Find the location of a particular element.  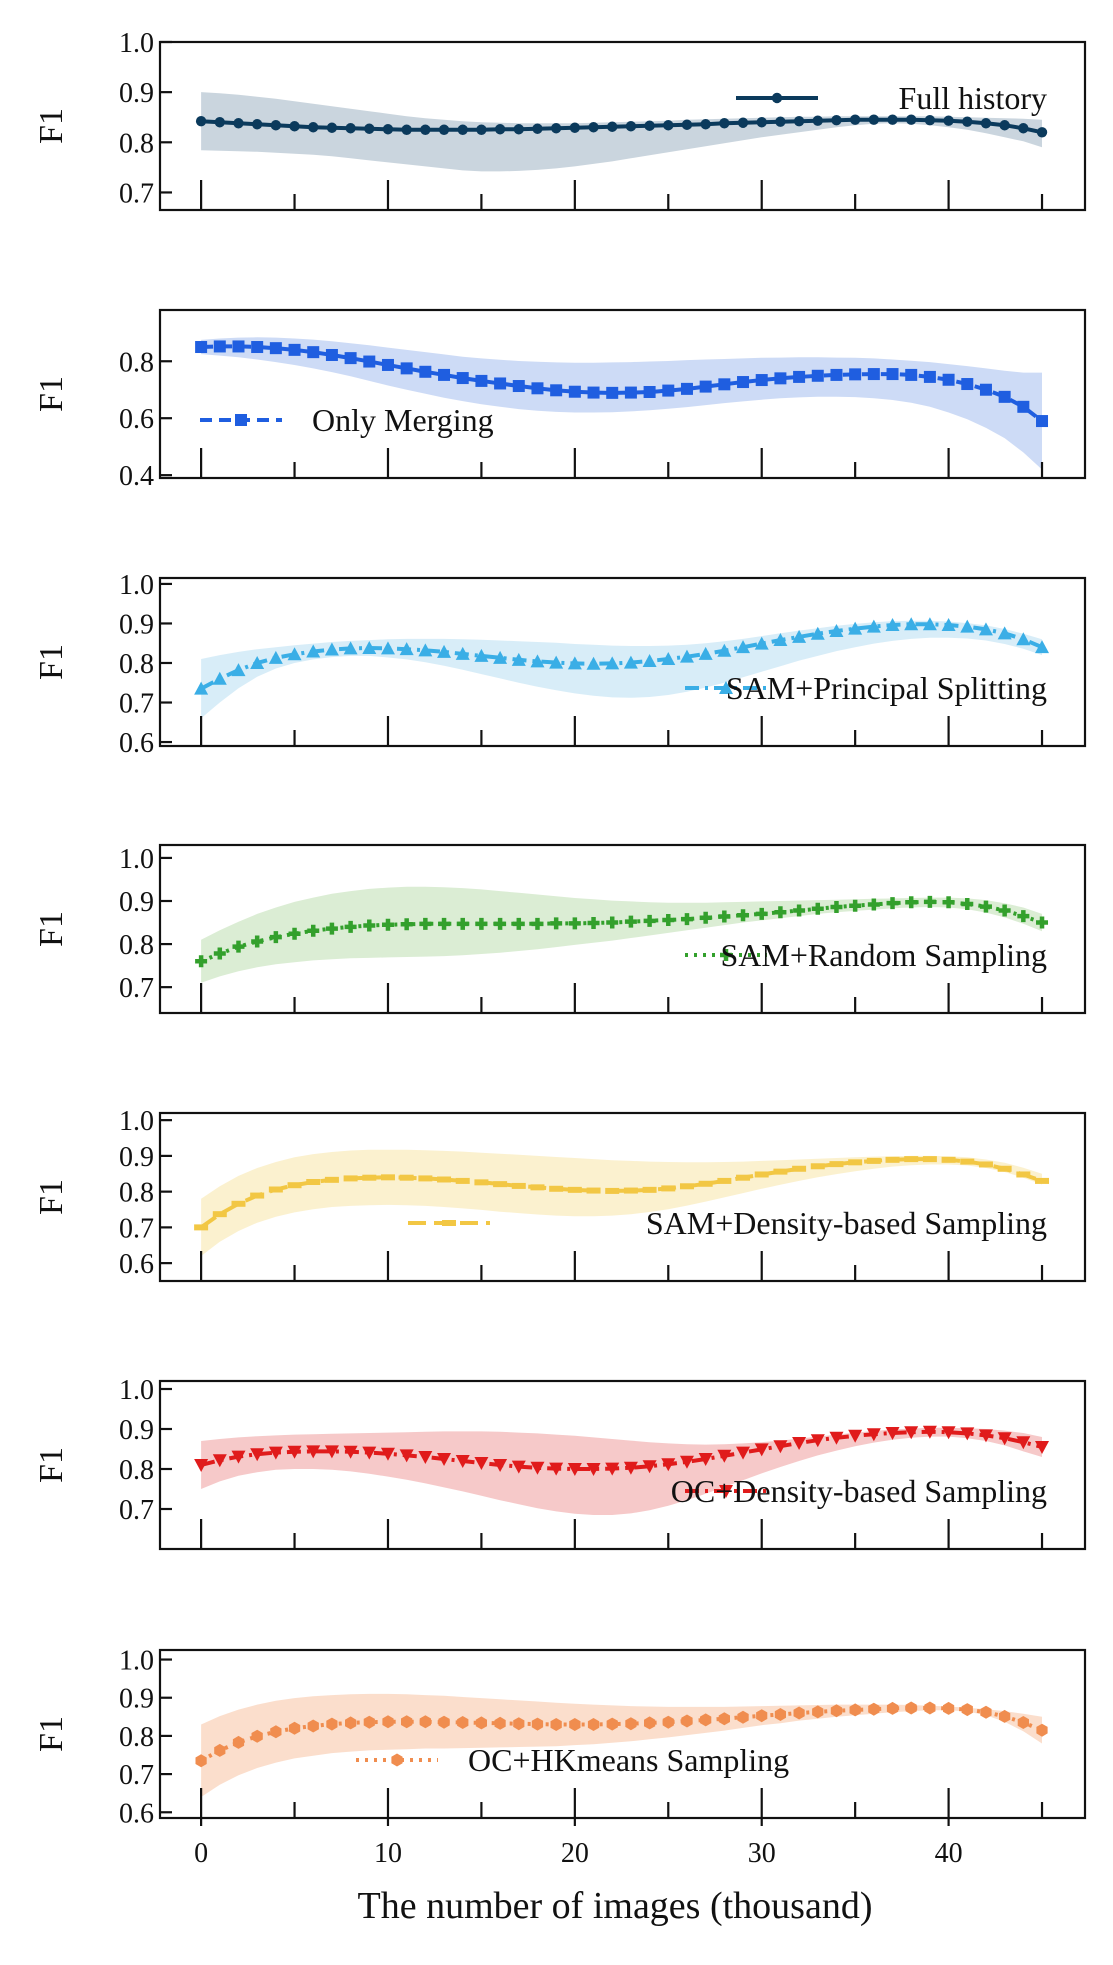

legend-label: SAM+Density-based Sampling is located at coordinates (846, 1223).